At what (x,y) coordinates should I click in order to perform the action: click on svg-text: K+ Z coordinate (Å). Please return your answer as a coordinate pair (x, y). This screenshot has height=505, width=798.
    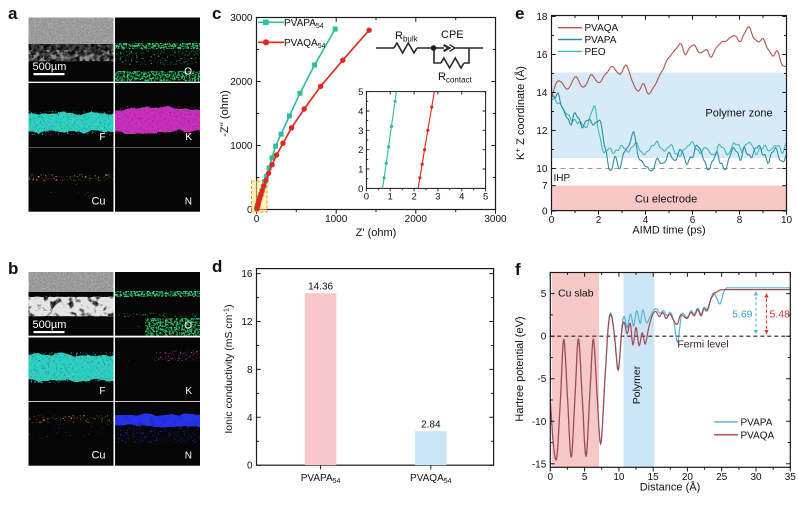
    Looking at the image, I should click on (521, 113).